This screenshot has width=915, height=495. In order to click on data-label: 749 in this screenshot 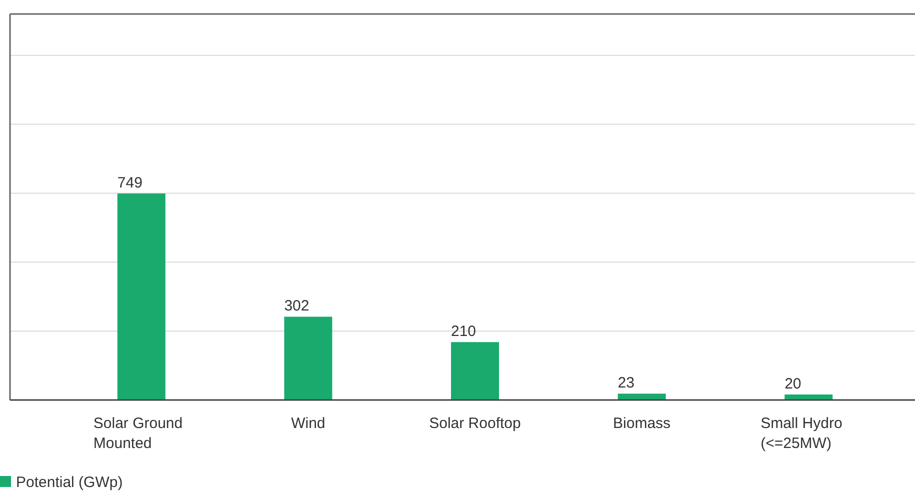, I will do `click(129, 183)`.